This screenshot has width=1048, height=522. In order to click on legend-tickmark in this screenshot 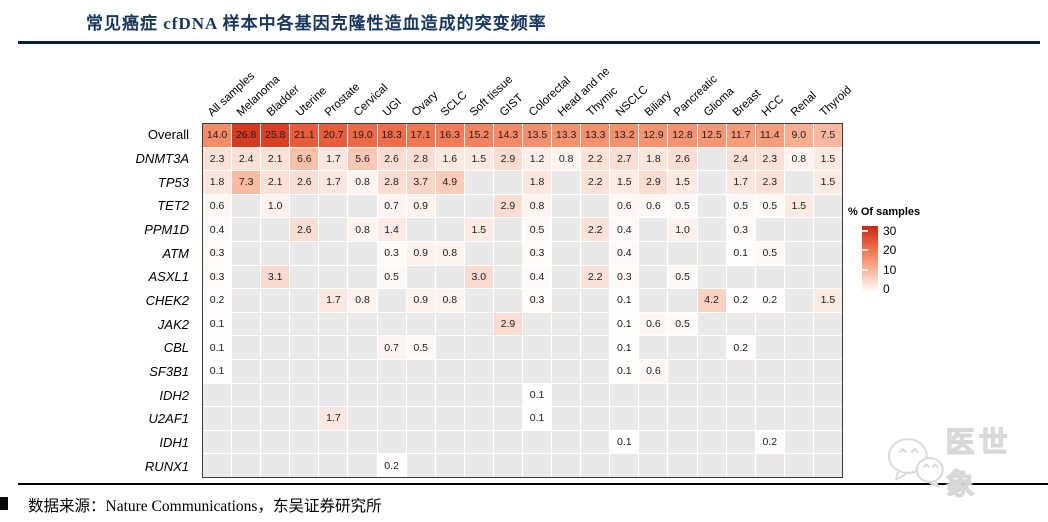, I will do `click(865, 231)`.